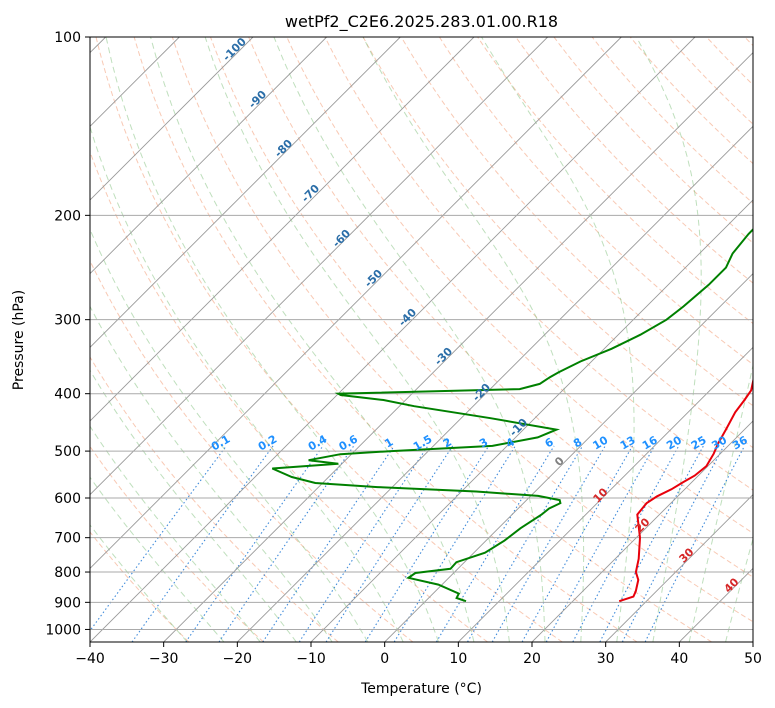 This screenshot has height=708, width=775. What do you see at coordinates (384, 659) in the screenshot?
I see `x-tick-label: 0` at bounding box center [384, 659].